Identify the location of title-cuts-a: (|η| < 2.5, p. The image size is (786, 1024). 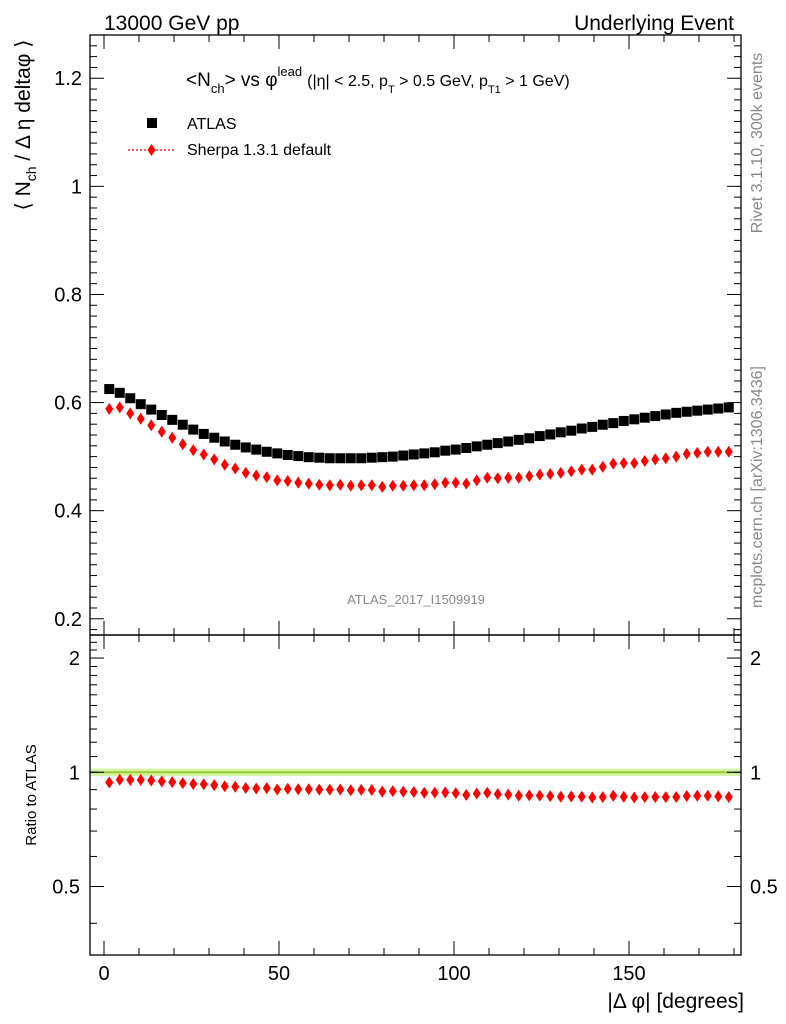
(347, 81).